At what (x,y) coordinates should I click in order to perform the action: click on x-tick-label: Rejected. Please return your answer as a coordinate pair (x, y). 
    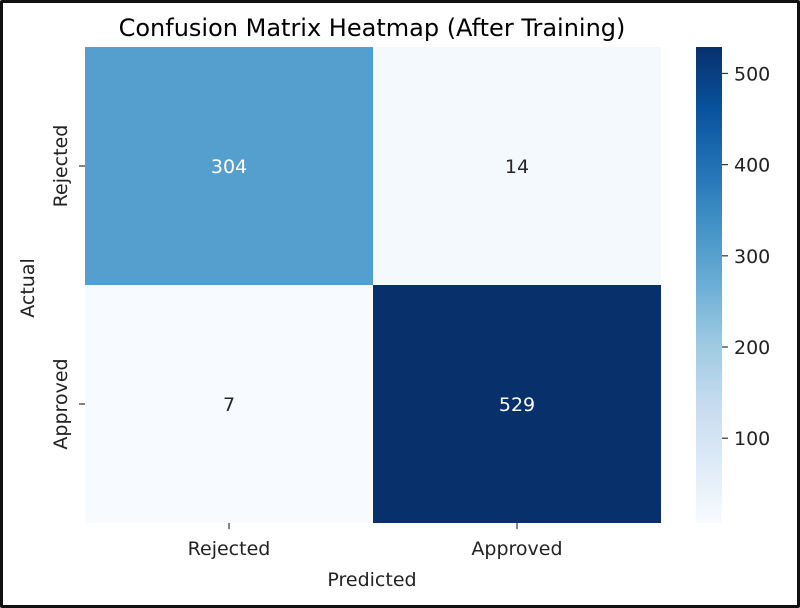
    Looking at the image, I should click on (229, 549).